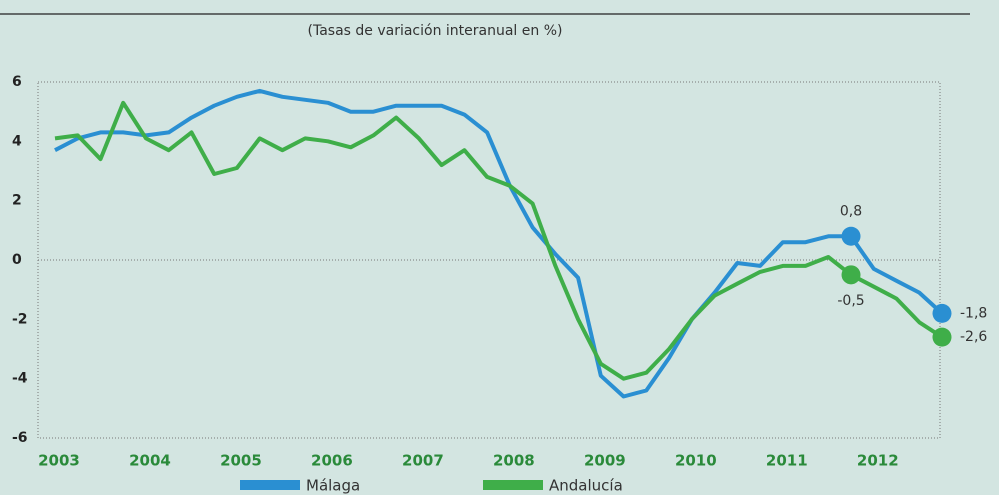  Describe the element at coordinates (605, 461) in the screenshot. I see `x-tick-label: 2009` at that location.